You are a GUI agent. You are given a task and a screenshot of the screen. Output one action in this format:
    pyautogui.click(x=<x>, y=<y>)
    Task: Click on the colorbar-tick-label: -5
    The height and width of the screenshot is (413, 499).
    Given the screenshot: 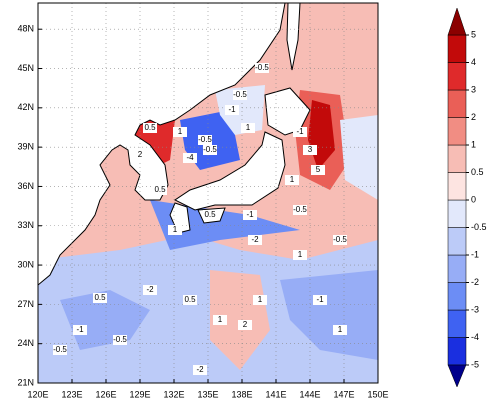 What is the action you would take?
    pyautogui.click(x=475, y=364)
    